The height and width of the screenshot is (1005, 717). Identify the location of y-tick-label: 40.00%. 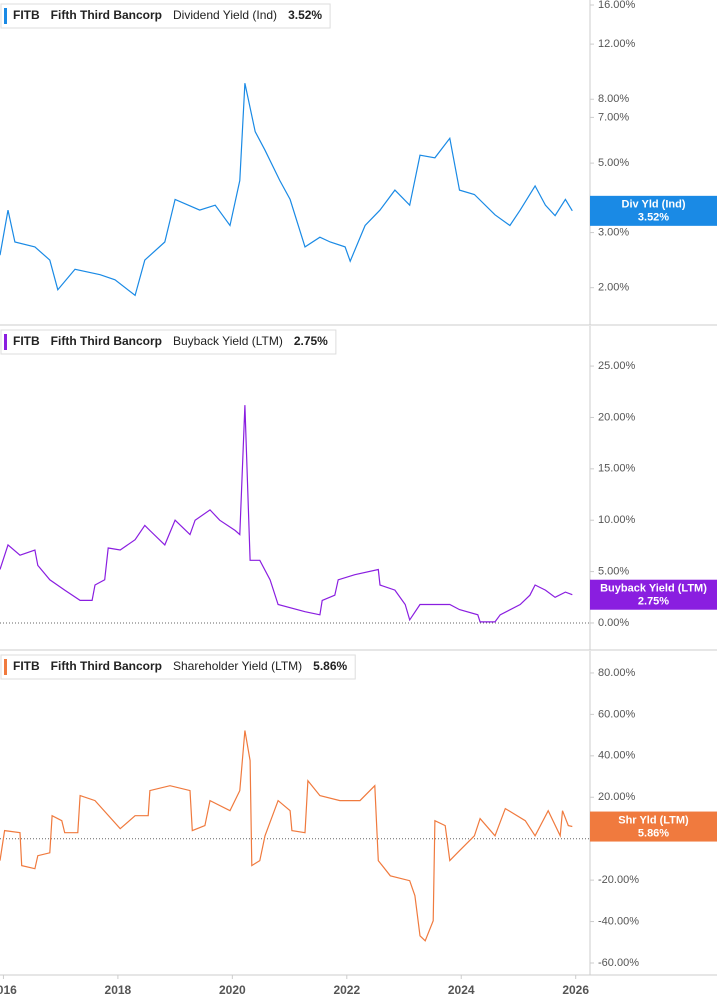
(617, 756).